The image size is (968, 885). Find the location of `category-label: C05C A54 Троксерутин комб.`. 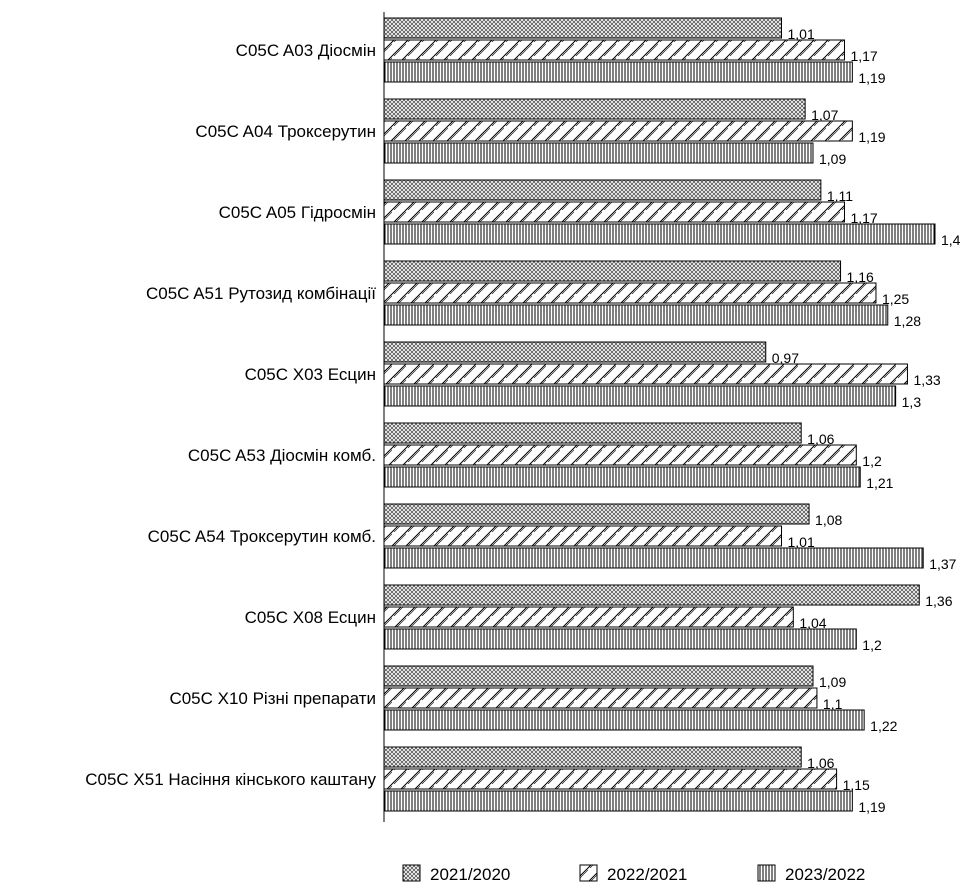

category-label: C05C A54 Троксерутин комб. is located at coordinates (262, 536).